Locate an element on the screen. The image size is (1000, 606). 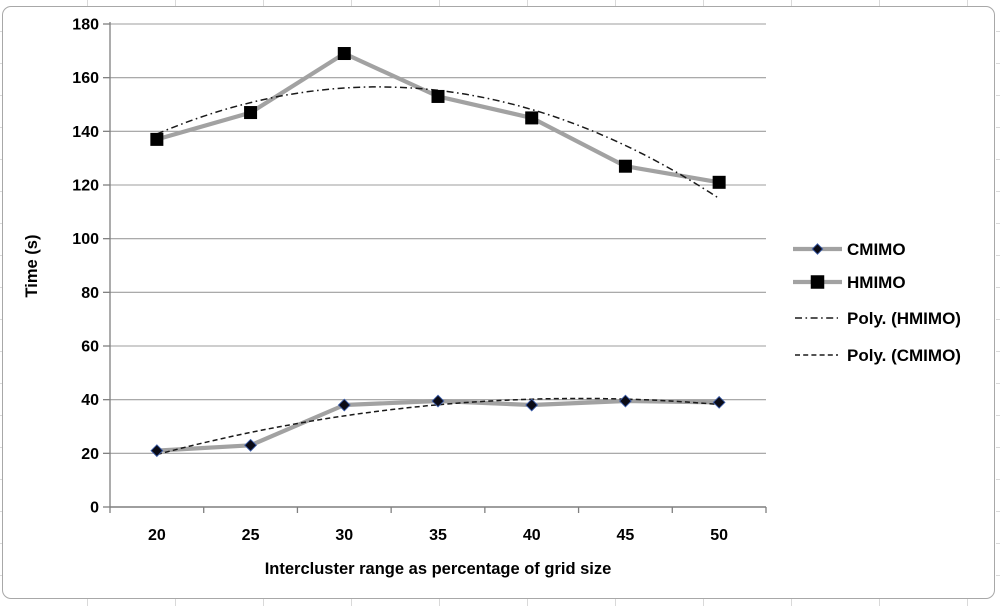
y-tick-label: 120 is located at coordinates (85, 186).